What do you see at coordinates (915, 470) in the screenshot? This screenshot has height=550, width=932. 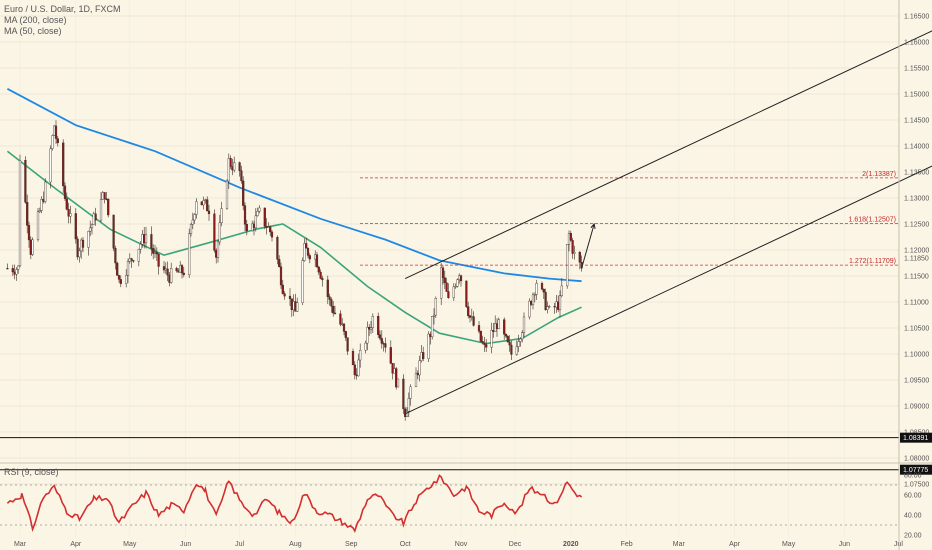 I see `price-tag-label: 1.07775` at bounding box center [915, 470].